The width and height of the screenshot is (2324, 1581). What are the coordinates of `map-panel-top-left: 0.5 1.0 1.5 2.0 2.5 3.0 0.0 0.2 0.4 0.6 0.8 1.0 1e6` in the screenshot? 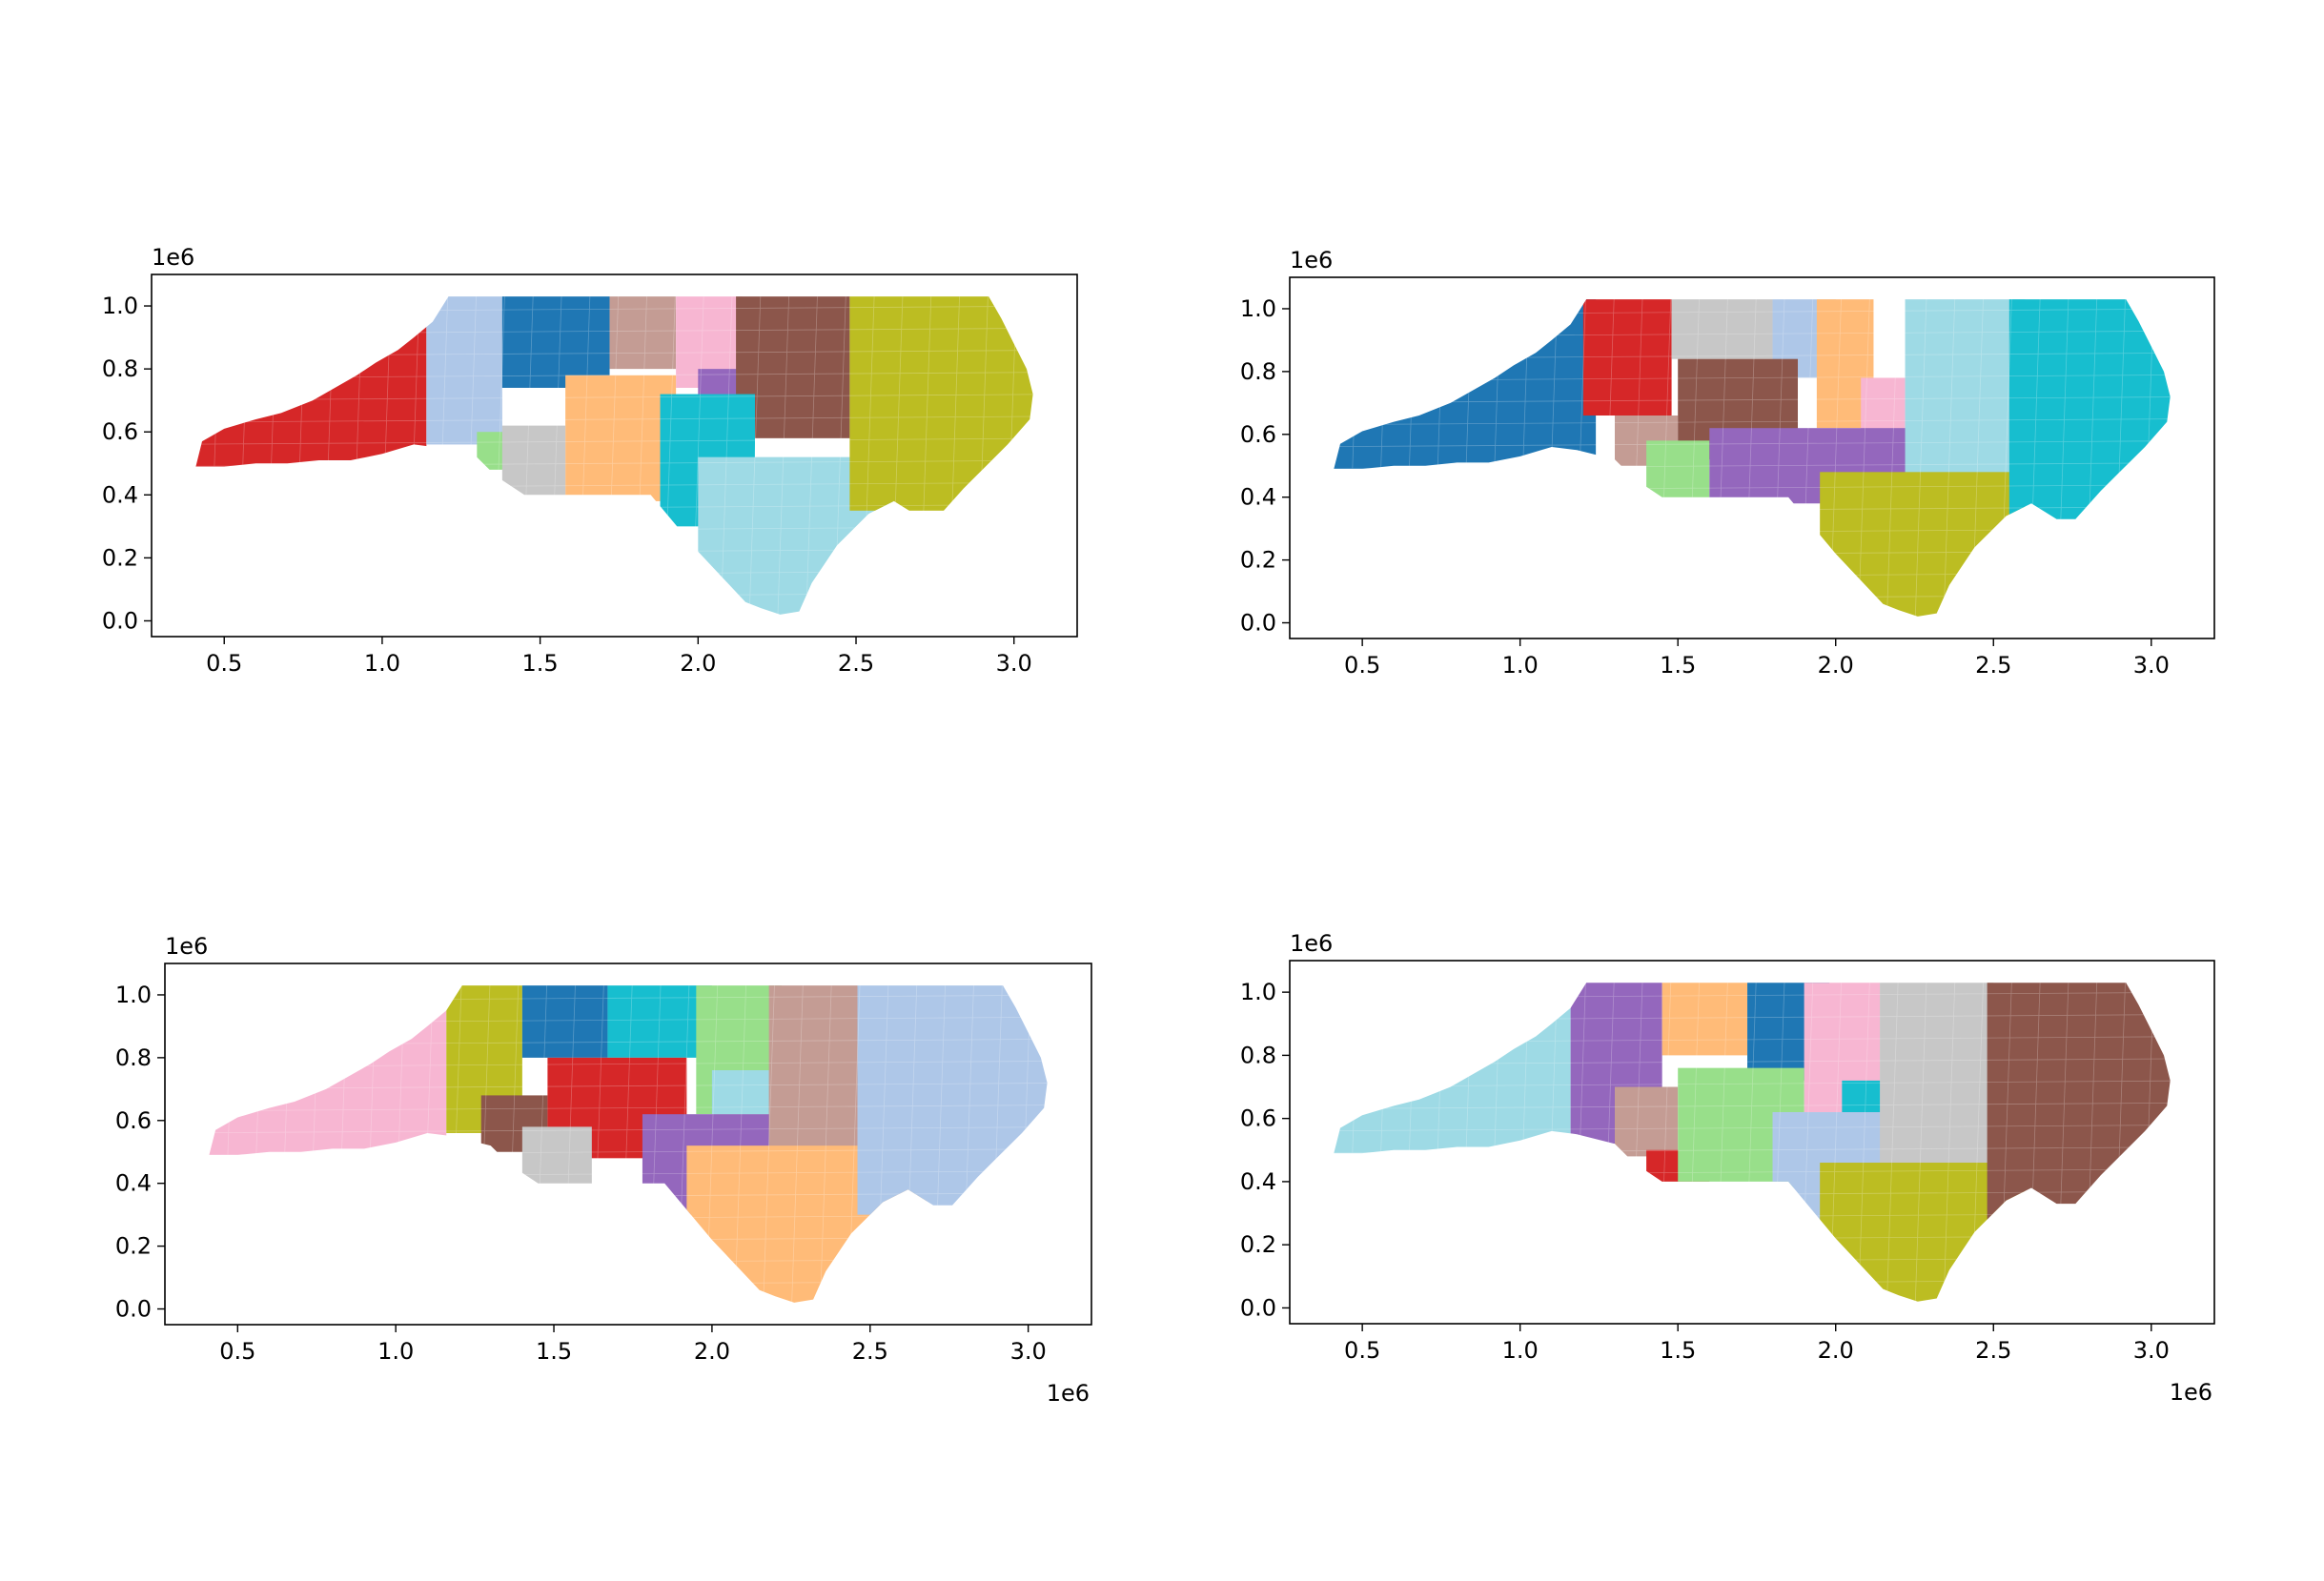 It's located at (590, 460).